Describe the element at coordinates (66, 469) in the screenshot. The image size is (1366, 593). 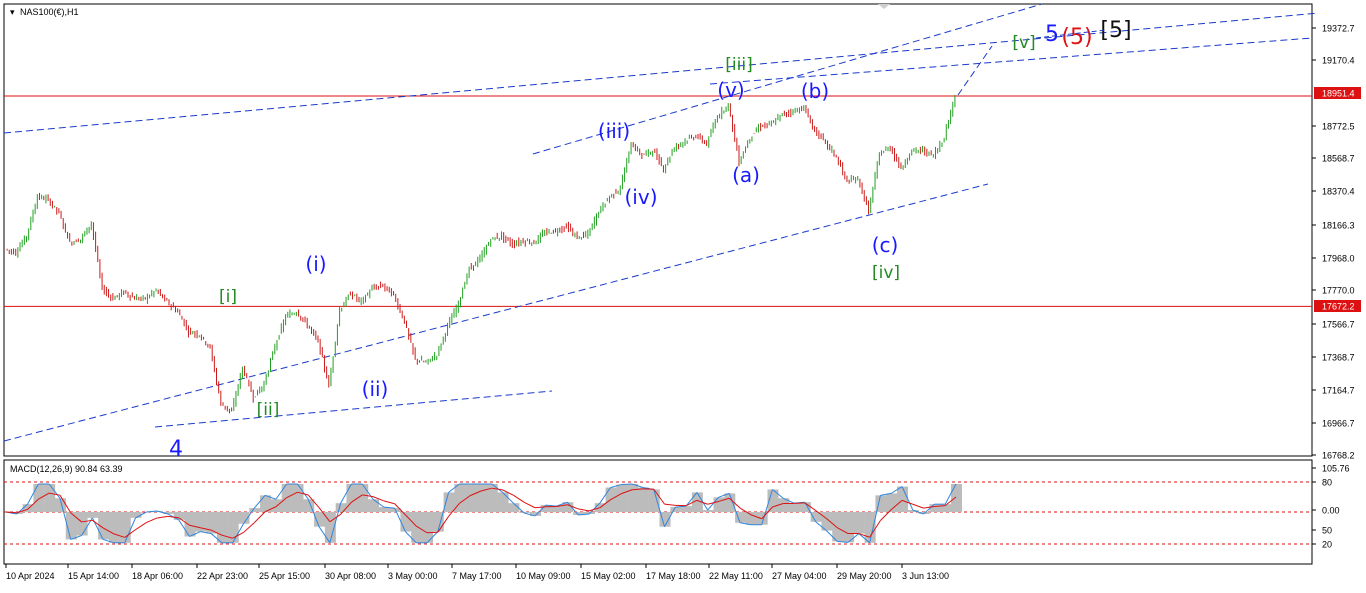
I see `macd-title: MACD(12,26,9) 90.84 63.39` at that location.